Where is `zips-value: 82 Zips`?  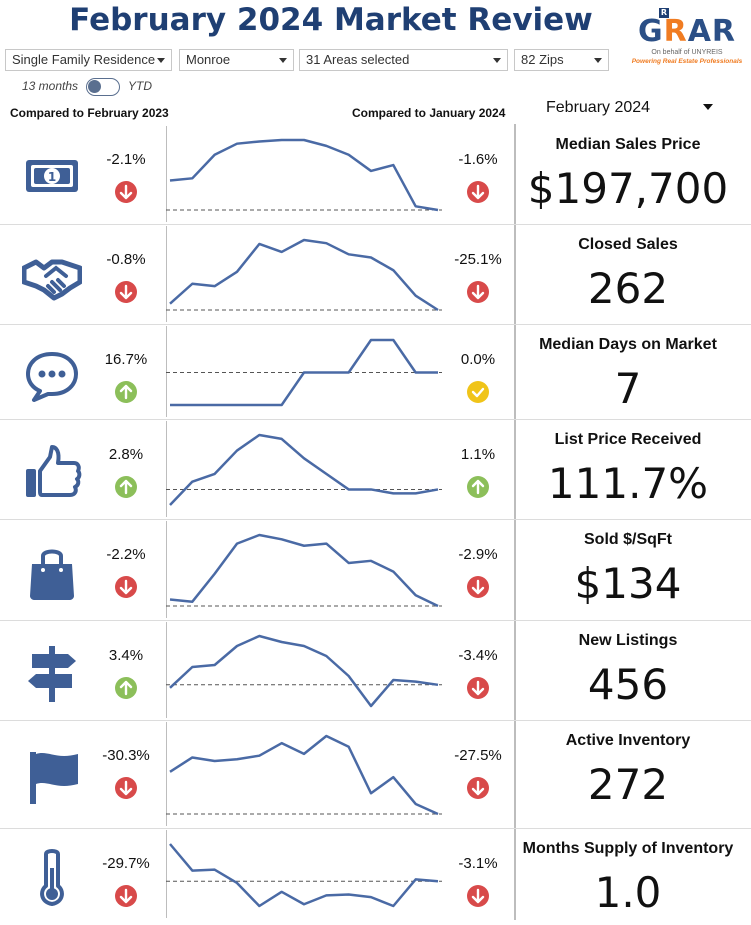 zips-value: 82 Zips is located at coordinates (542, 59).